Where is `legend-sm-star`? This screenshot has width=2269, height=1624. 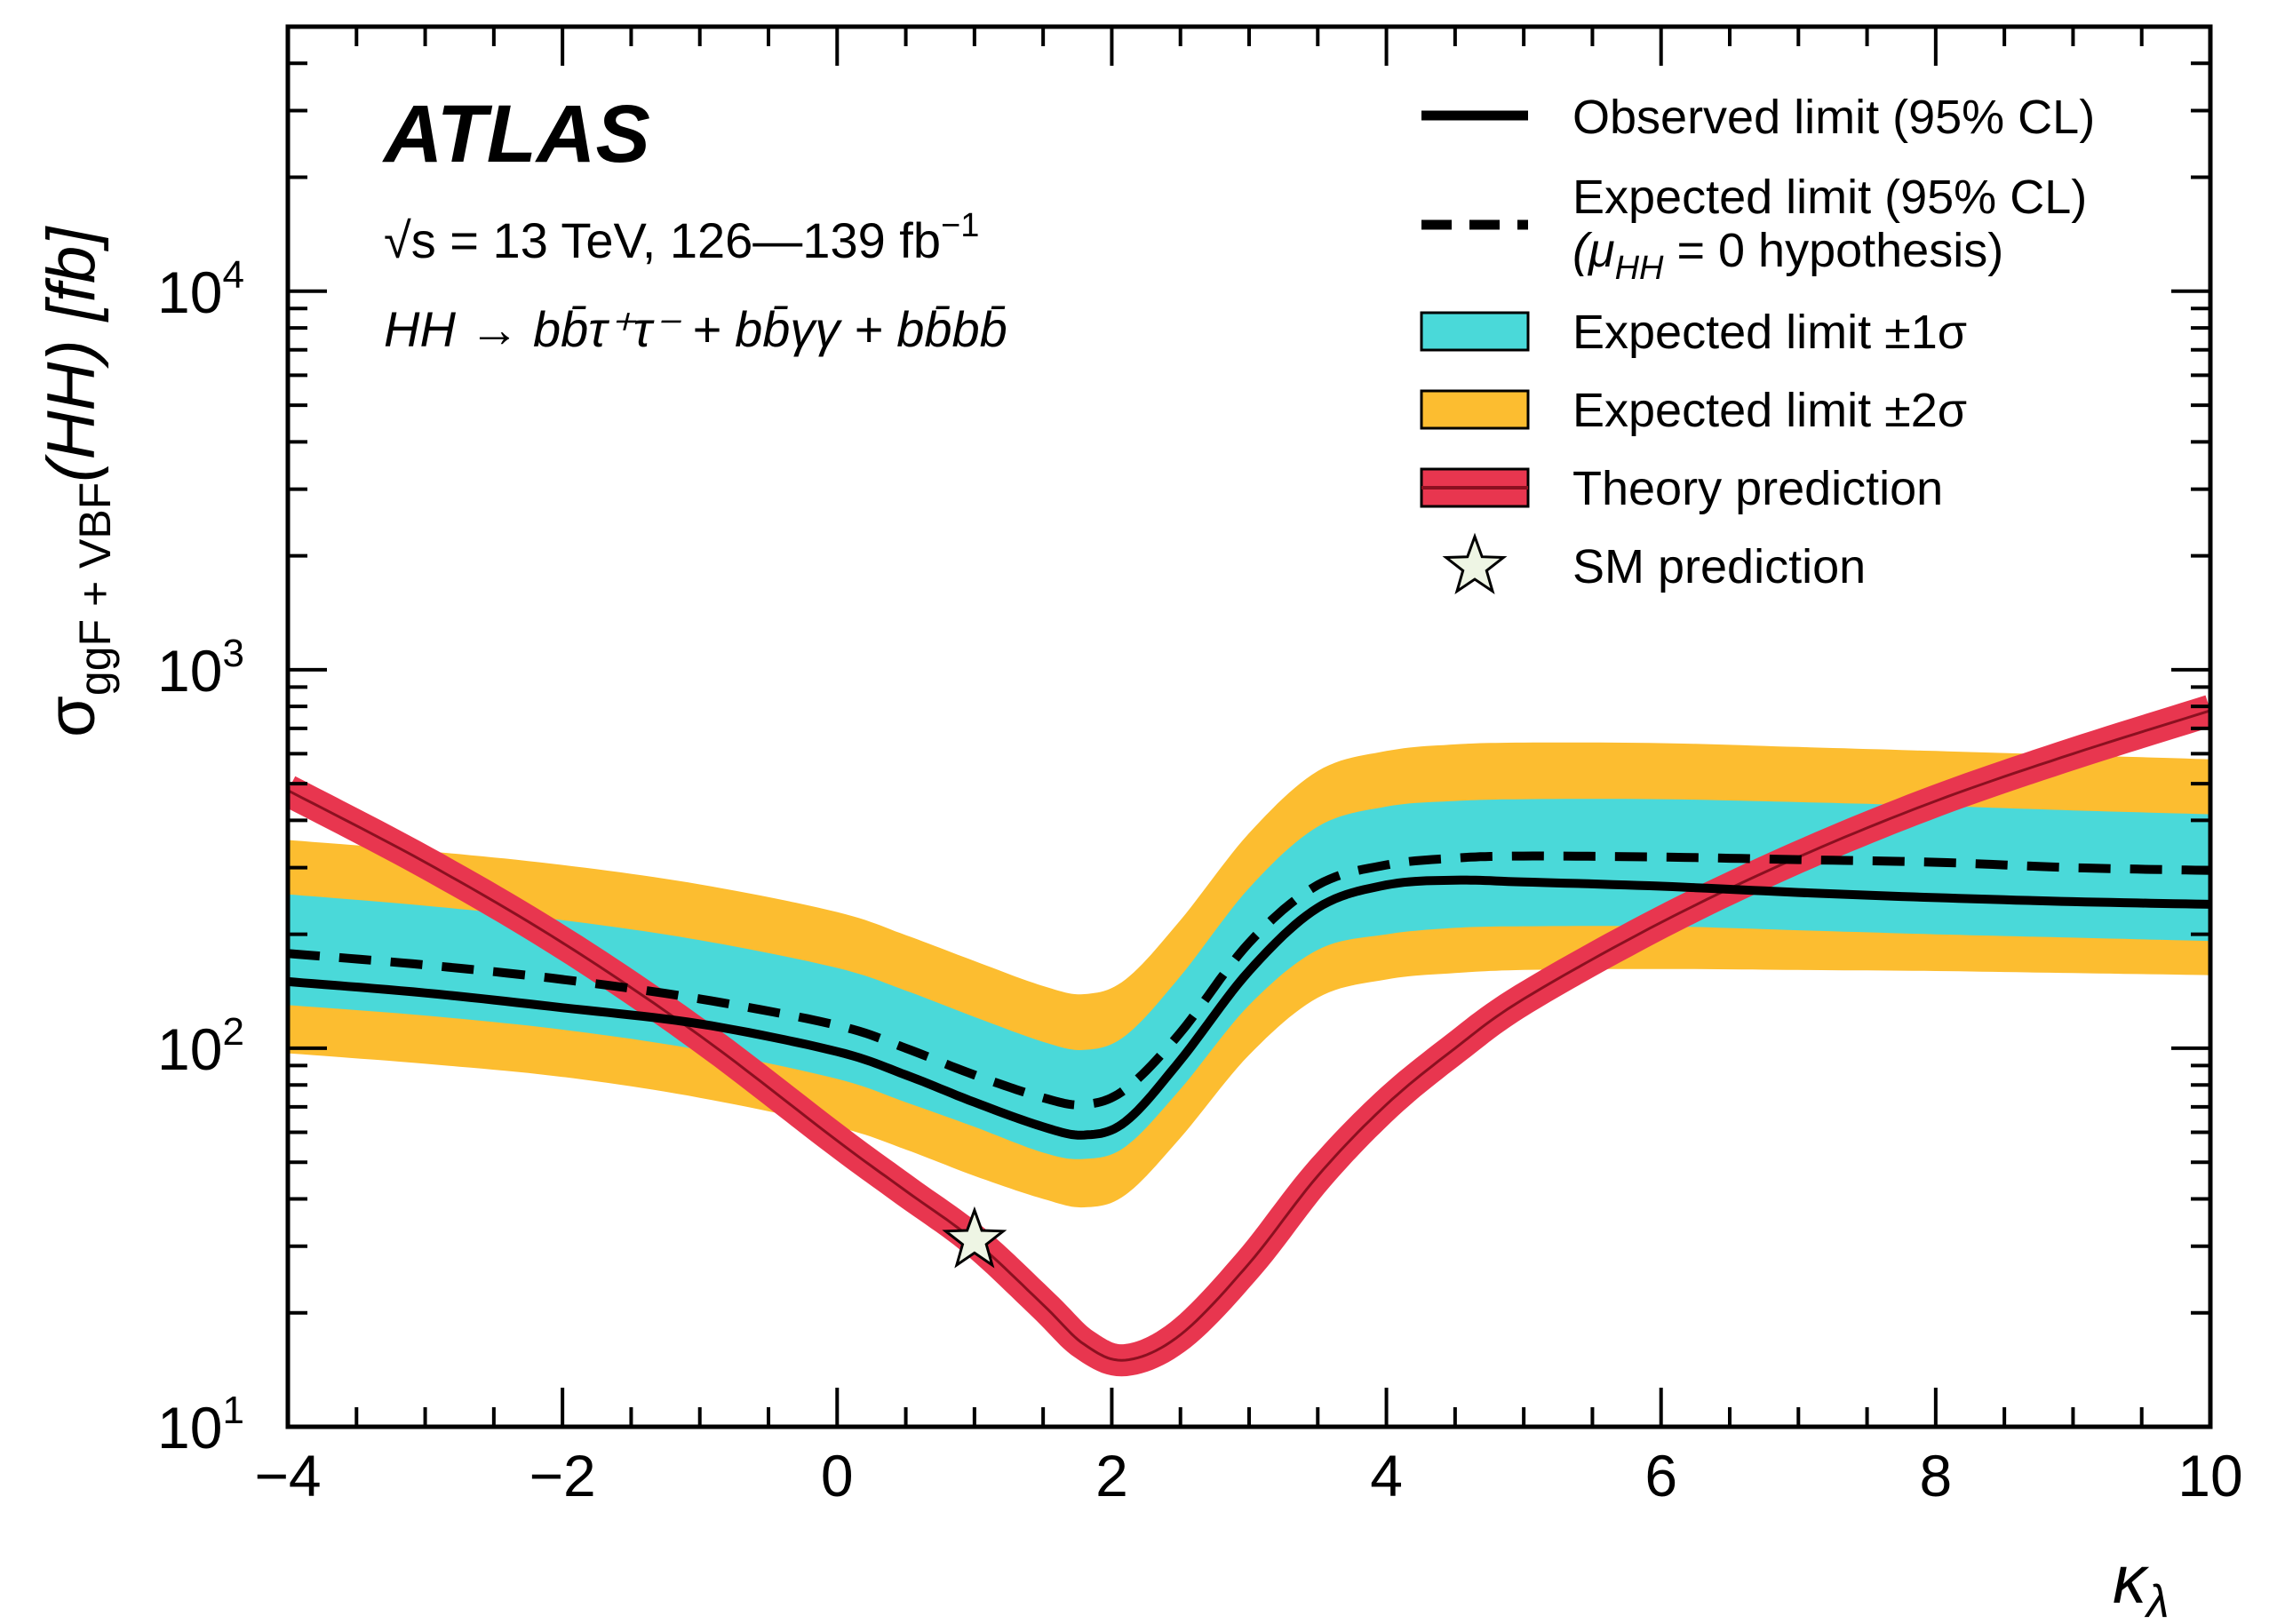
legend-sm-star is located at coordinates (1475, 563).